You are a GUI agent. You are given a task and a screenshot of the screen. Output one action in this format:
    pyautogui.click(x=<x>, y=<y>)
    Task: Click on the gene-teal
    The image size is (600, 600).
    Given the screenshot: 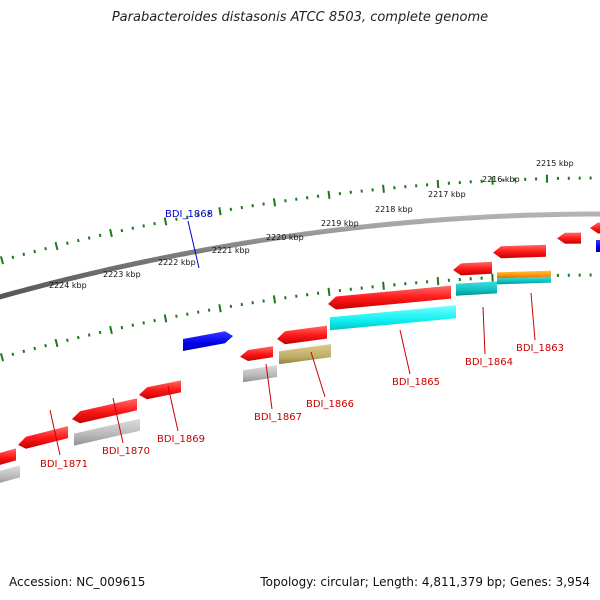 What is the action you would take?
    pyautogui.click(x=476, y=288)
    